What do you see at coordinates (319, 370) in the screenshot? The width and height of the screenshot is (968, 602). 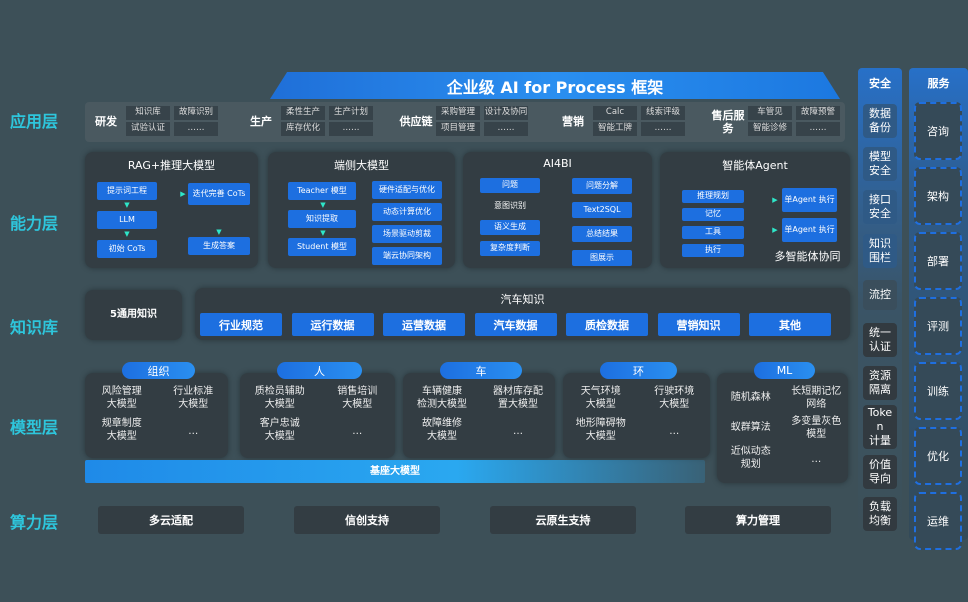 I see `model-category-pill: 人` at bounding box center [319, 370].